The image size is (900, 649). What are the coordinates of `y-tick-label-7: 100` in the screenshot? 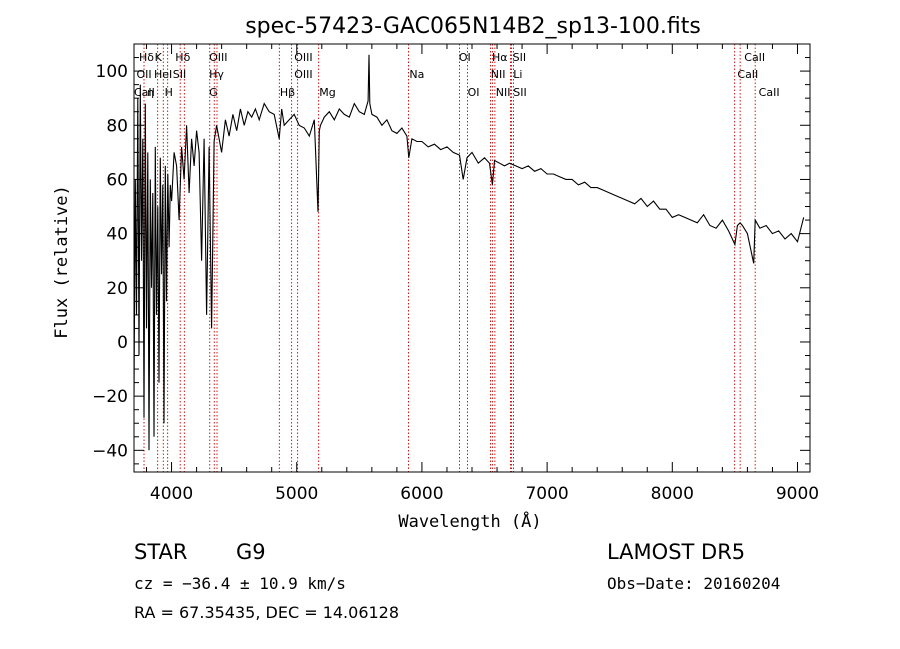 It's located at (112, 72).